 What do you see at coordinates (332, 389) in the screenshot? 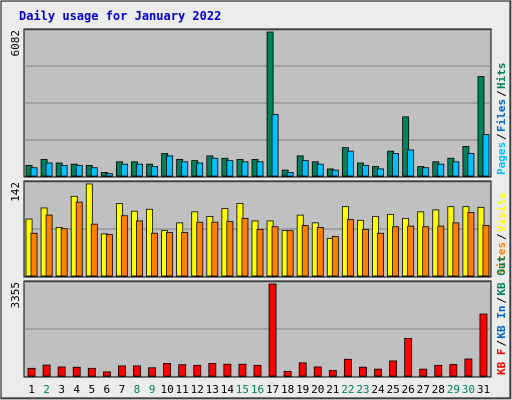
I see `day-label-21: 21` at bounding box center [332, 389].